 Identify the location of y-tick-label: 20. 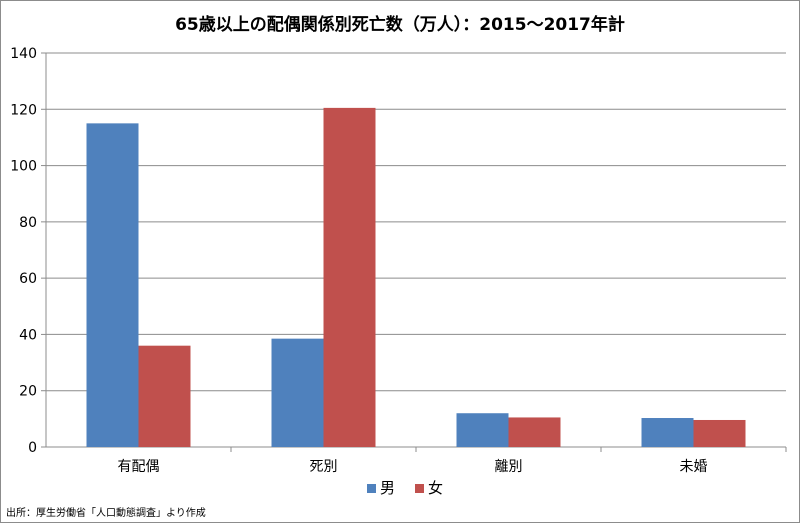
(28, 392).